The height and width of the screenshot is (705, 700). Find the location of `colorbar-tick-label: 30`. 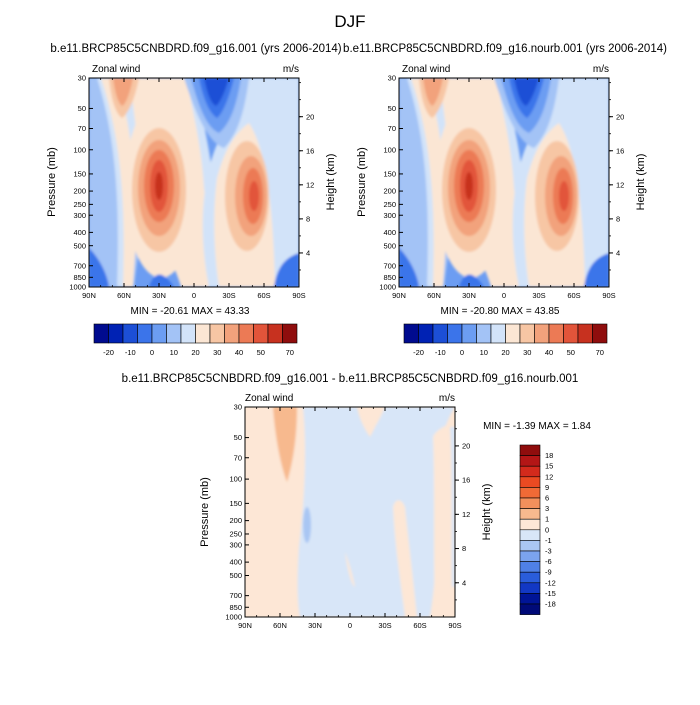

colorbar-tick-label: 30 is located at coordinates (527, 352).